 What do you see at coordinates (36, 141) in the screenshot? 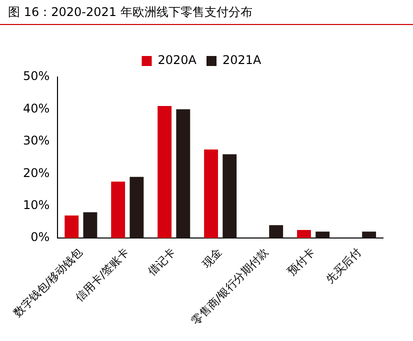
I see `y-tick-label: 30%` at bounding box center [36, 141].